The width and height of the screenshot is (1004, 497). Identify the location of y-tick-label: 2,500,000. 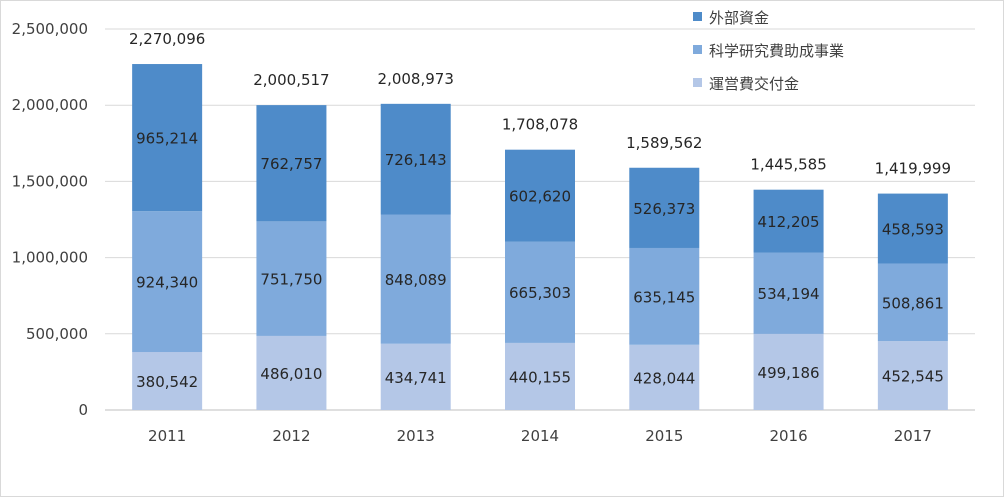
(50, 29).